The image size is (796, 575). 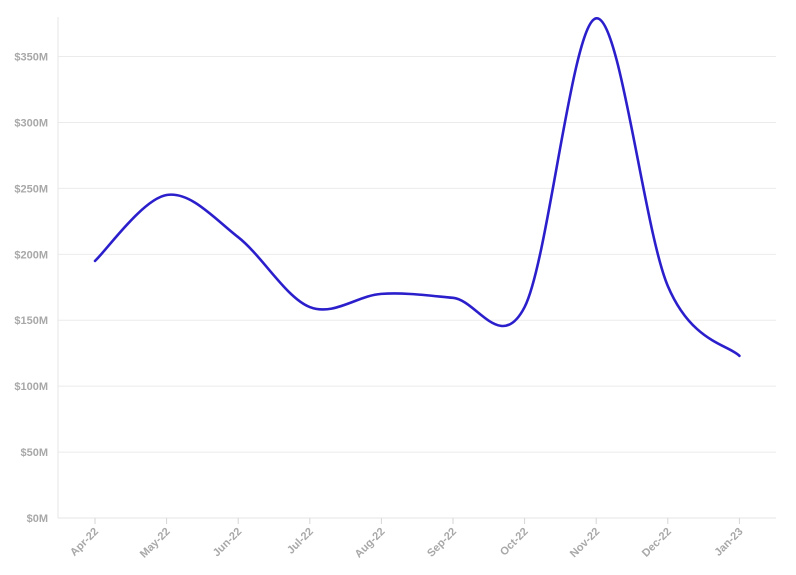 I want to click on x-tick-label: Oct-22, so click(x=514, y=542).